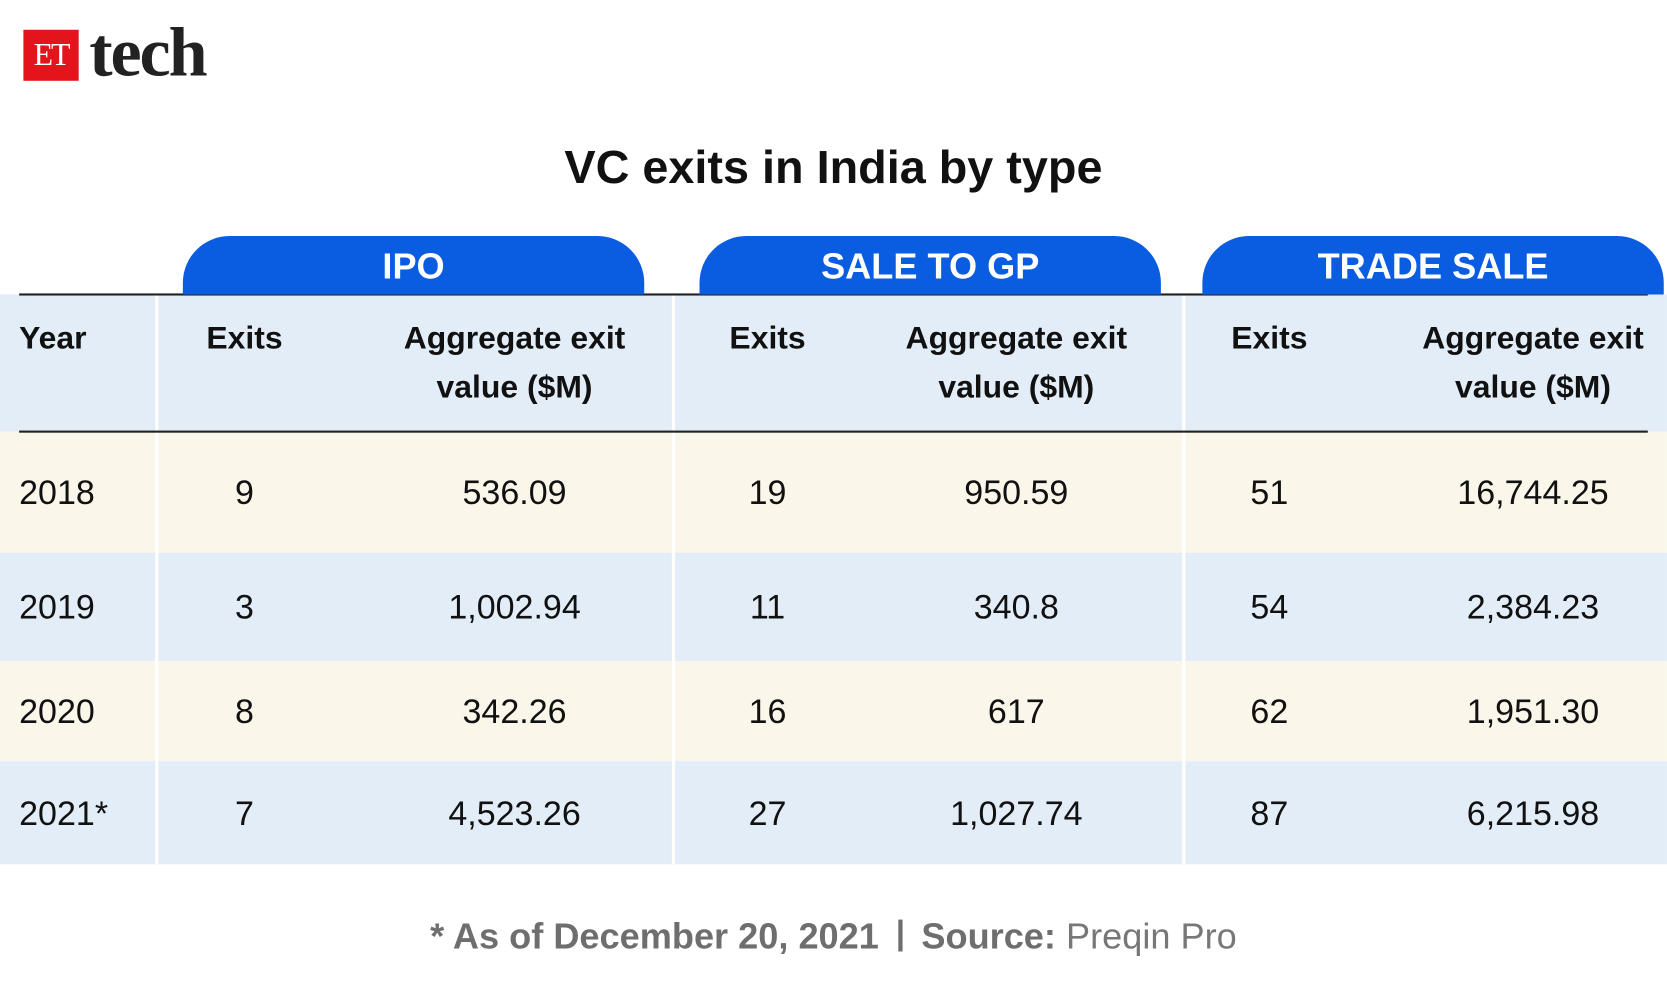  I want to click on source: Preqin Pro, so click(1151, 936).